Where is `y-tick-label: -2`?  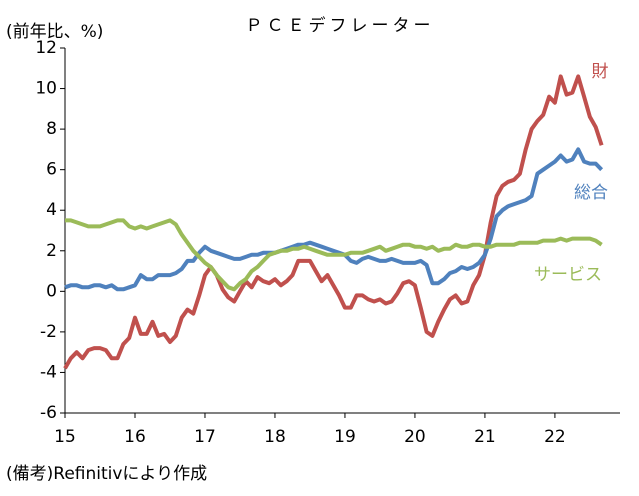
y-tick-label: -2 is located at coordinates (48, 332).